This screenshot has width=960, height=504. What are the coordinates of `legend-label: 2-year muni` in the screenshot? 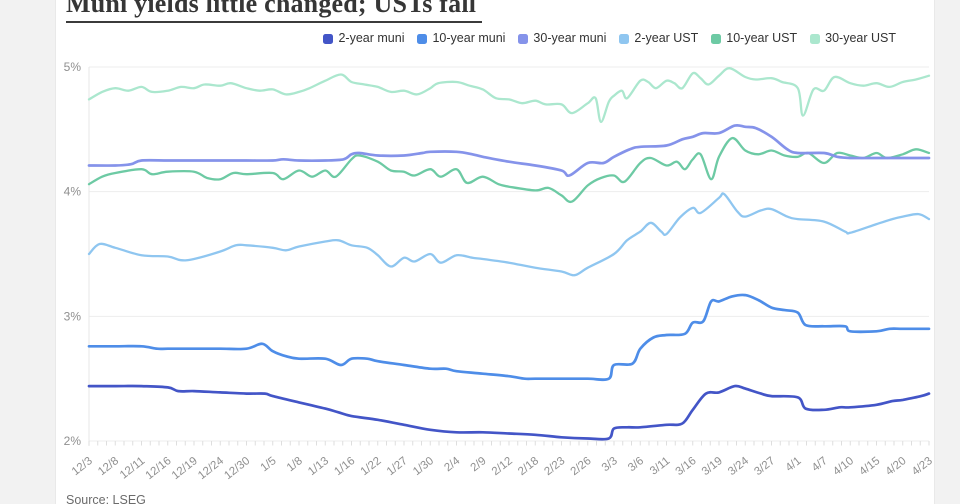 It's located at (371, 38).